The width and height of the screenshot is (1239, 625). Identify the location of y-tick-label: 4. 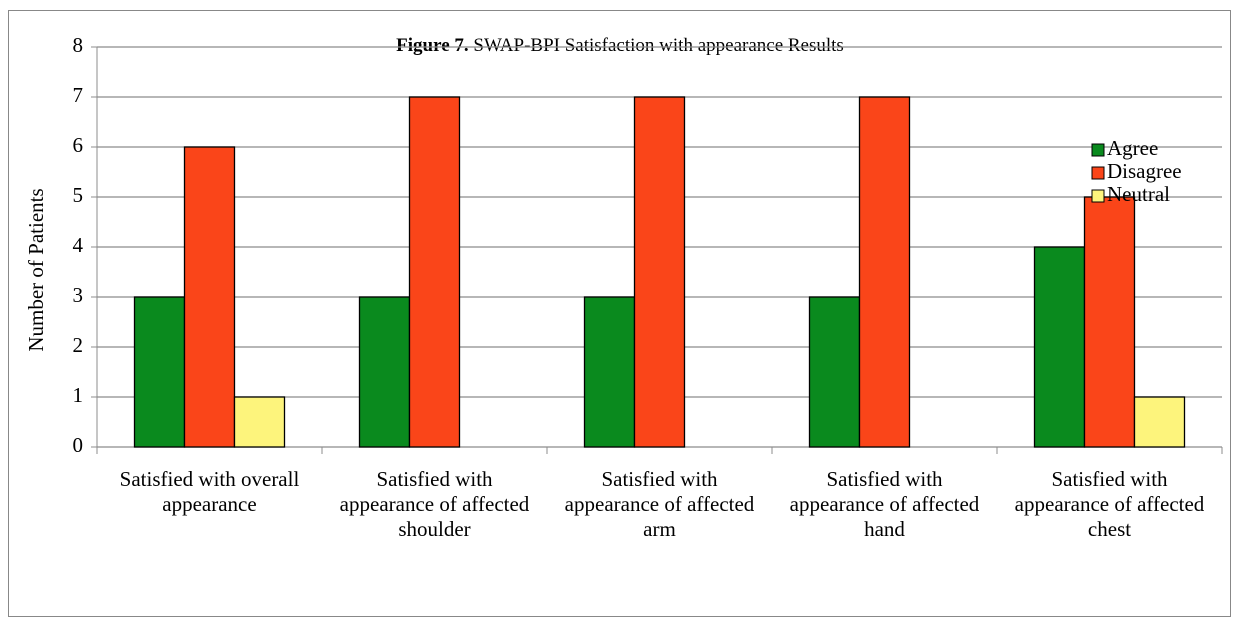
(78, 245).